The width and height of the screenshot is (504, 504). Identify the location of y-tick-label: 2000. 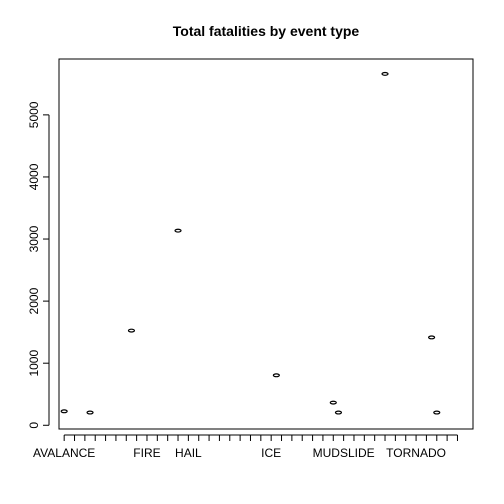
(34, 300).